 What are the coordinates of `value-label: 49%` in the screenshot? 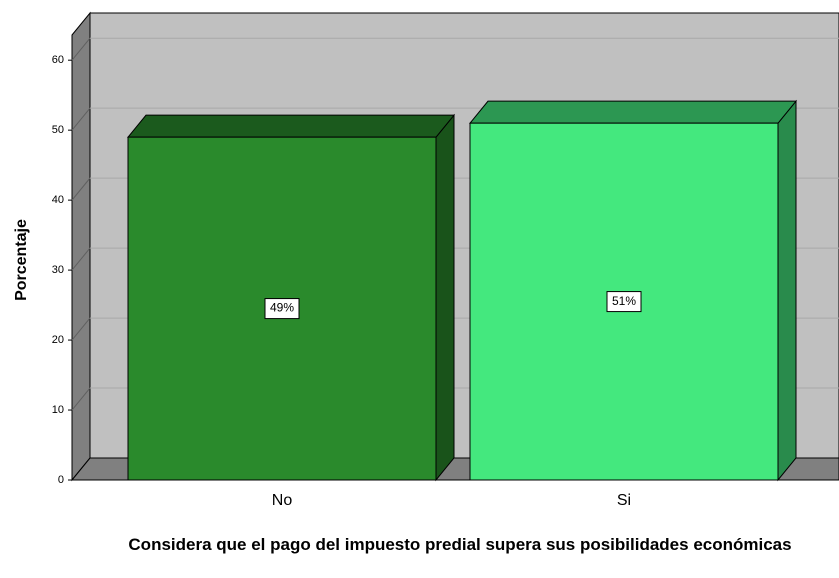 It's located at (282, 308).